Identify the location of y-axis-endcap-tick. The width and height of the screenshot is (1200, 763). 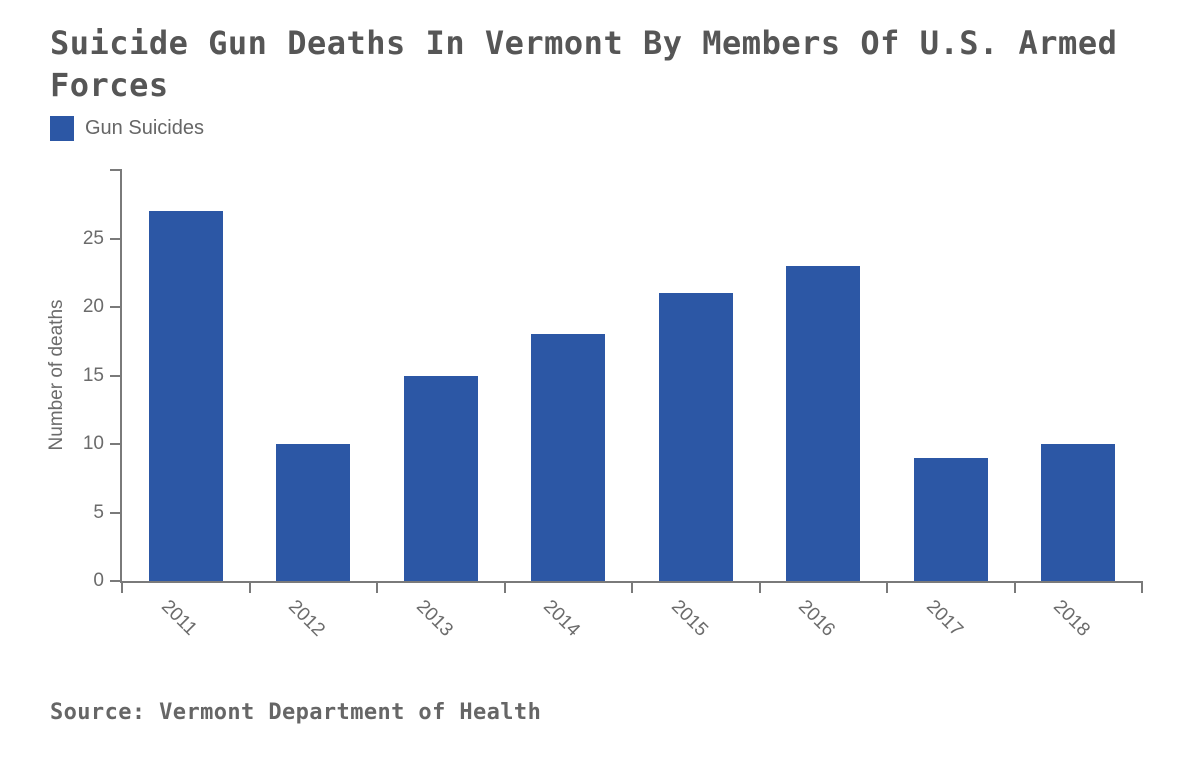
(116, 170).